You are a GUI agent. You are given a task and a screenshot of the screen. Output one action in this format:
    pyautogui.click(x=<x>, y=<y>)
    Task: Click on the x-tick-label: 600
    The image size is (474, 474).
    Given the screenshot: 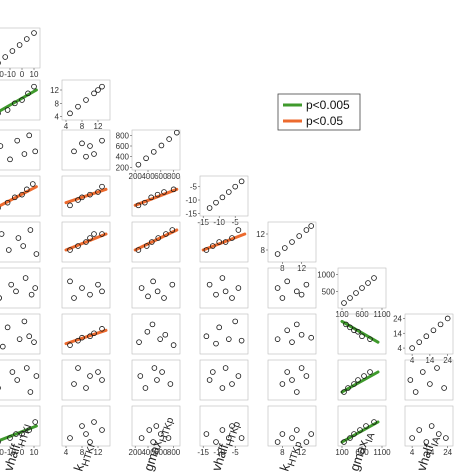 What is the action you would take?
    pyautogui.click(x=362, y=452)
    